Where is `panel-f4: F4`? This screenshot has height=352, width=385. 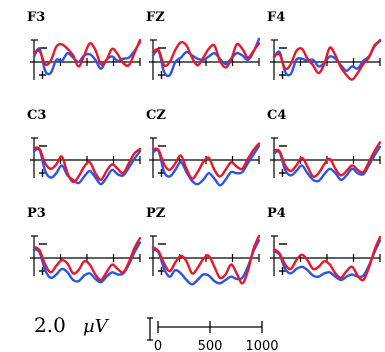
panel-f4: F4 is located at coordinates (324, 45).